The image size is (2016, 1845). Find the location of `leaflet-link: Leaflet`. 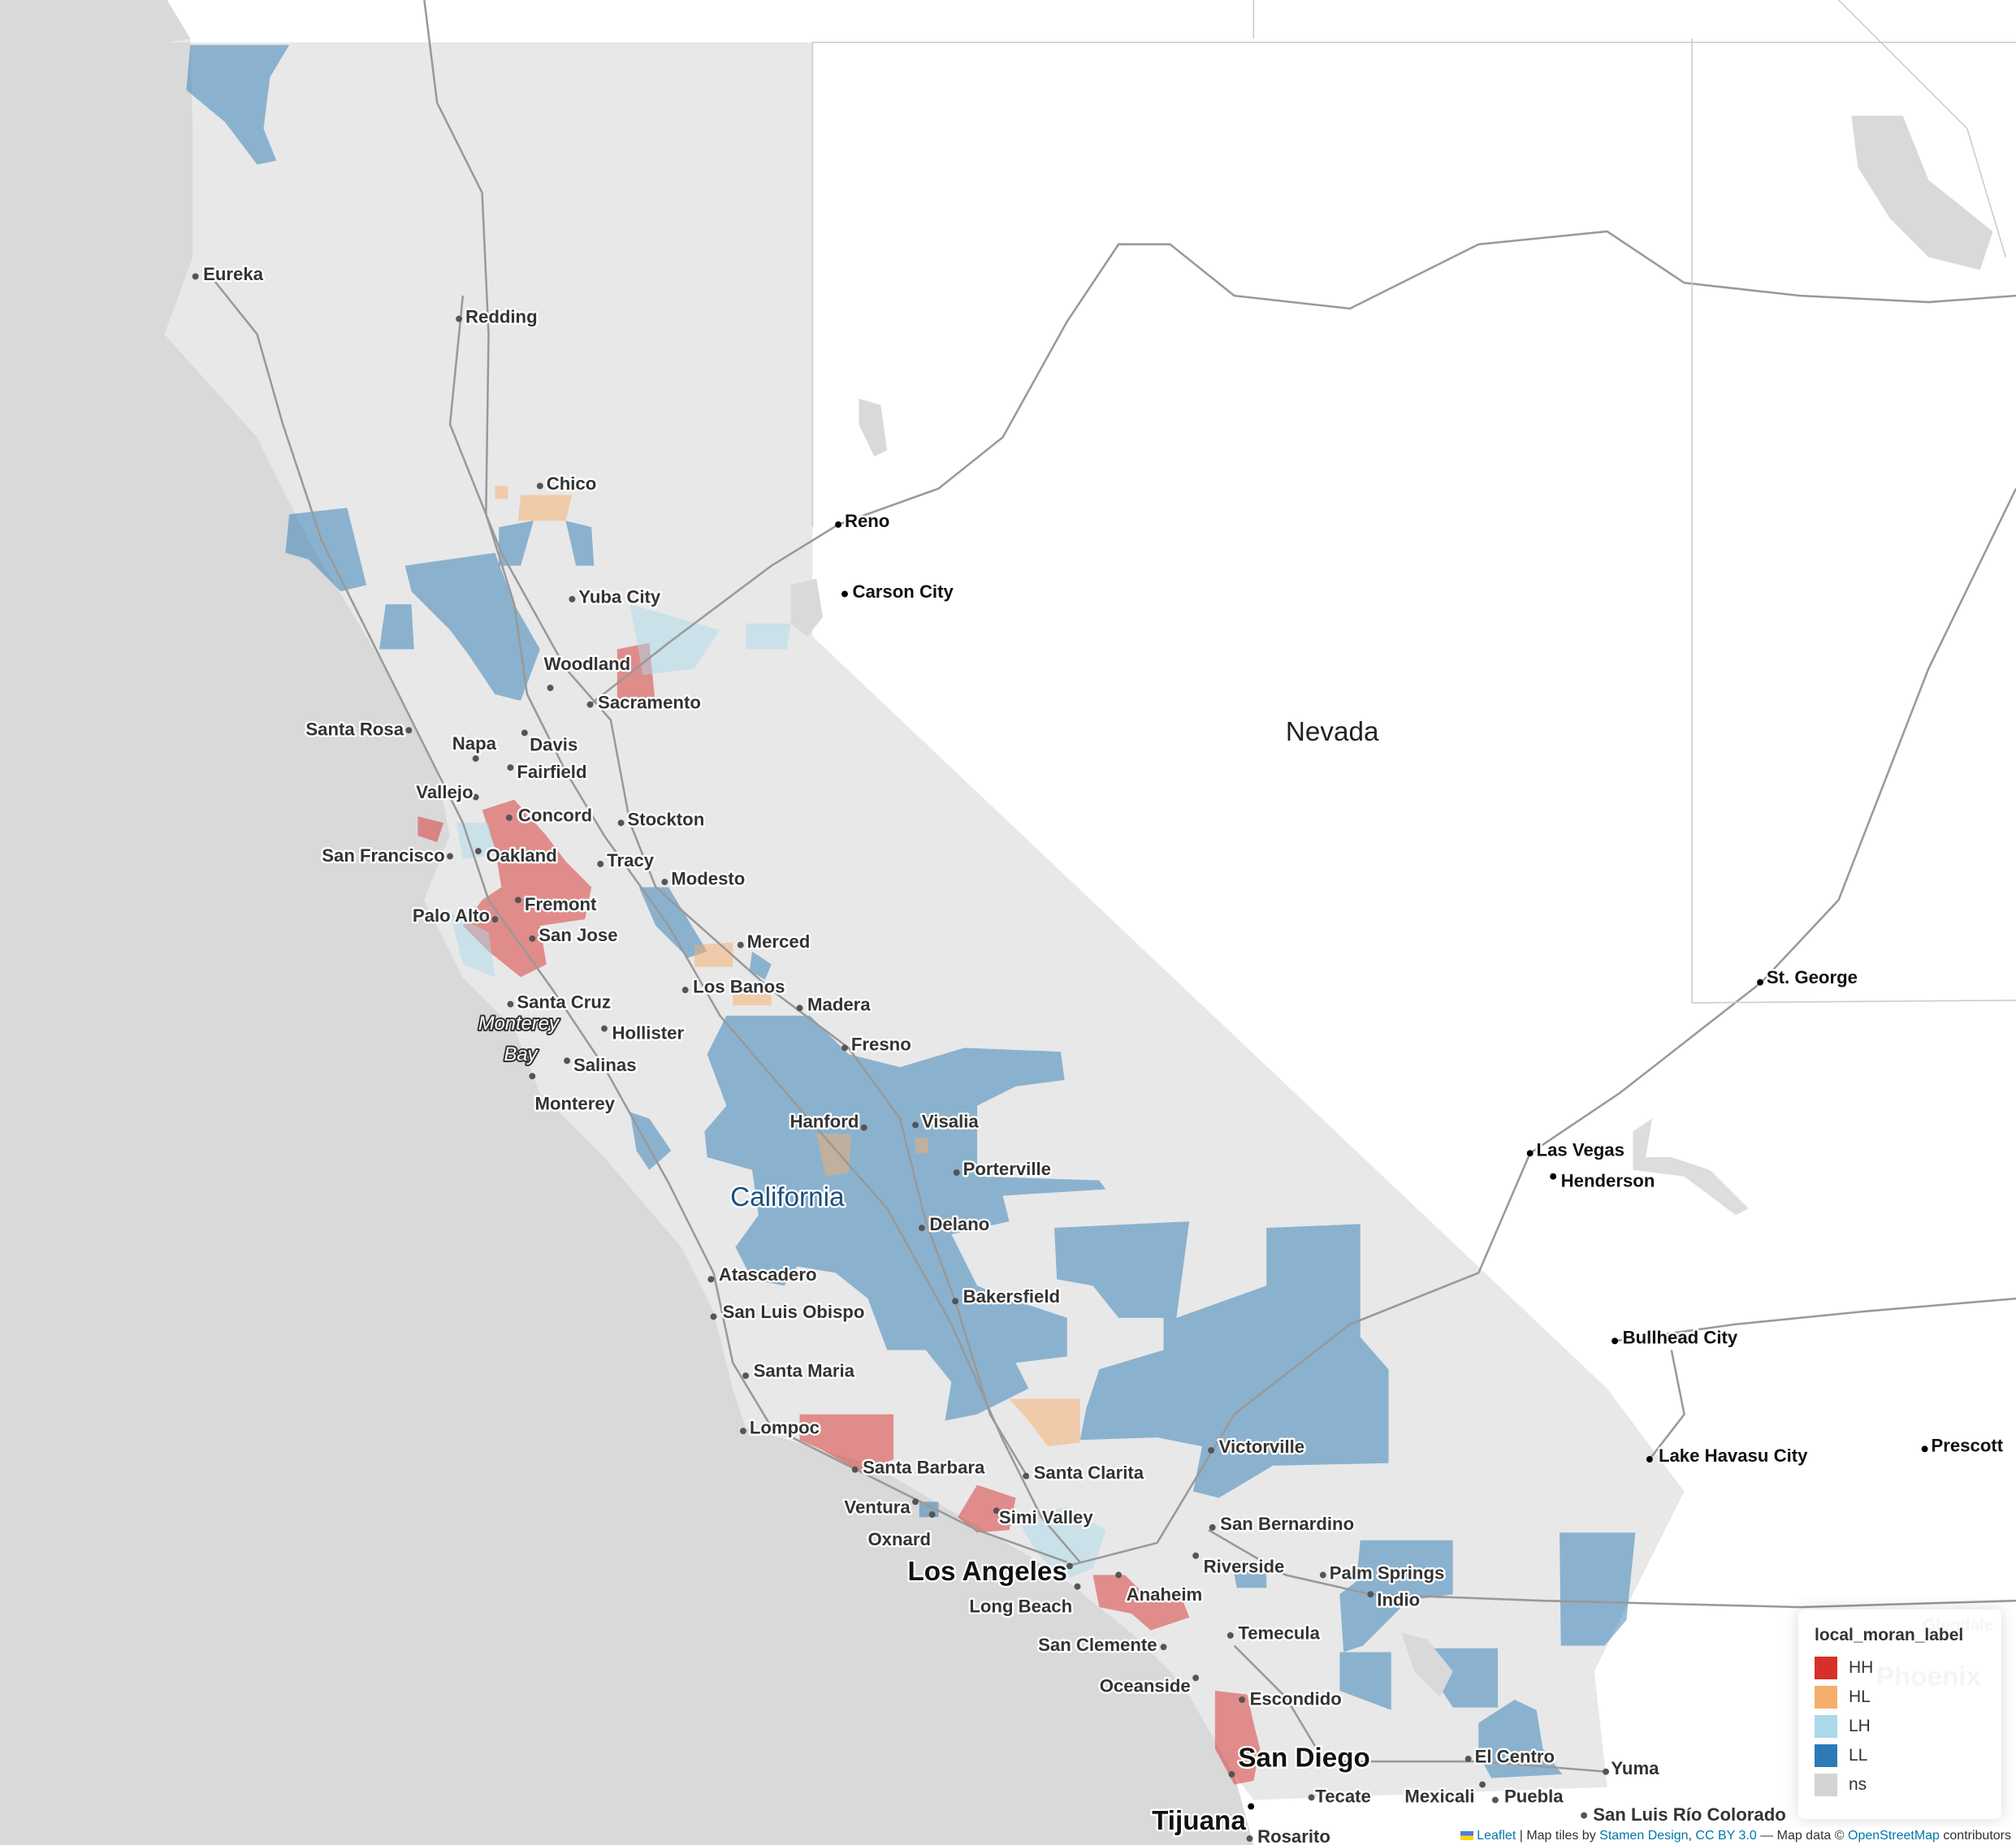

leaflet-link: Leaflet is located at coordinates (1496, 1836).